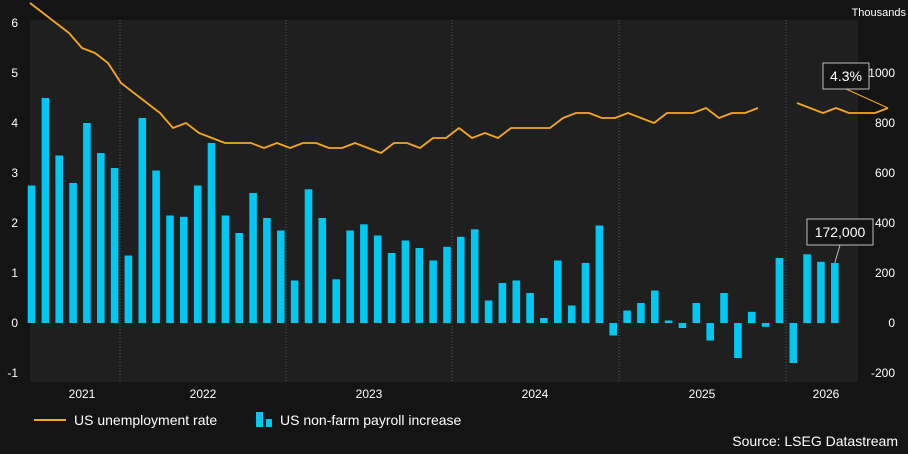 Image resolution: width=908 pixels, height=454 pixels. I want to click on unemployment-callout-box, so click(846, 76).